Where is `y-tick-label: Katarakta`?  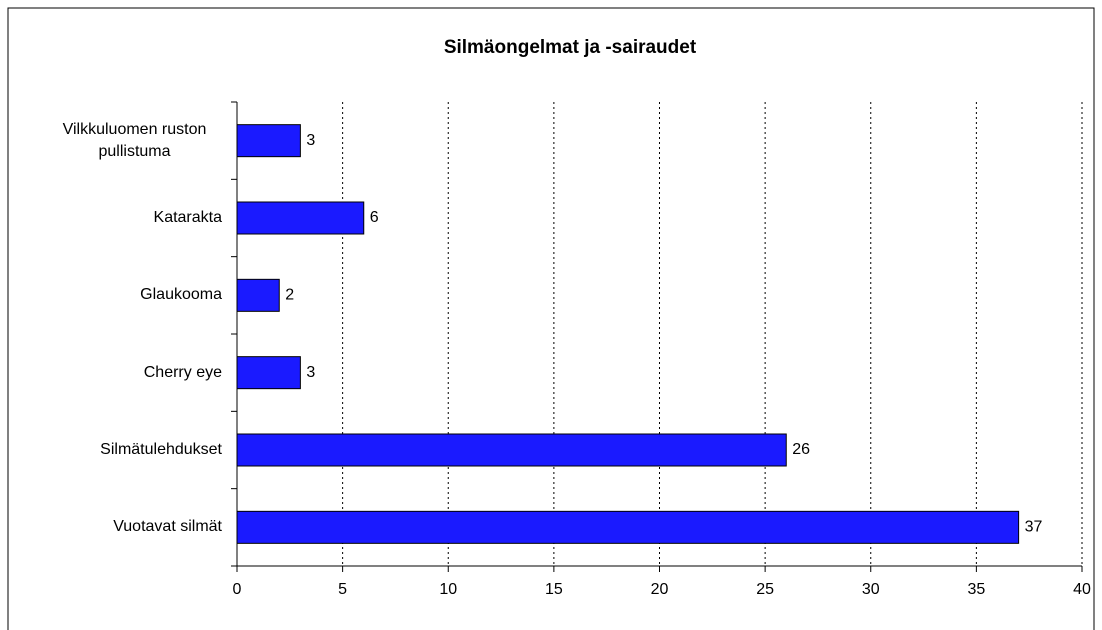
y-tick-label: Katarakta is located at coordinates (187, 217).